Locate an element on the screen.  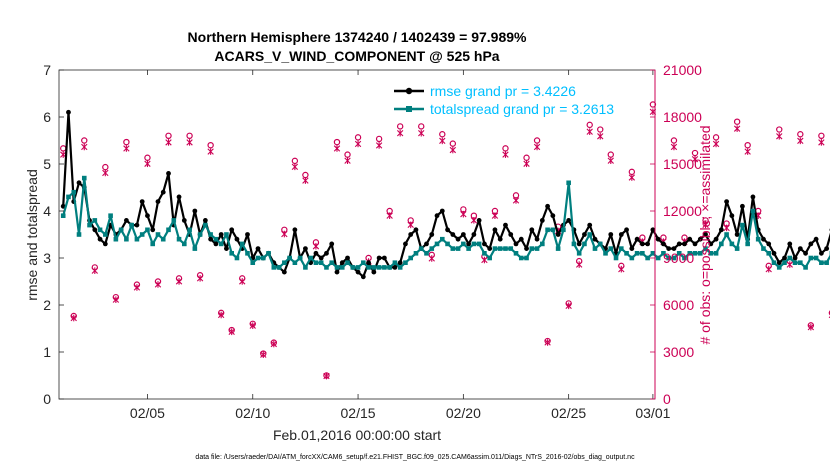
left-tick-label: 3 is located at coordinates (47, 258).